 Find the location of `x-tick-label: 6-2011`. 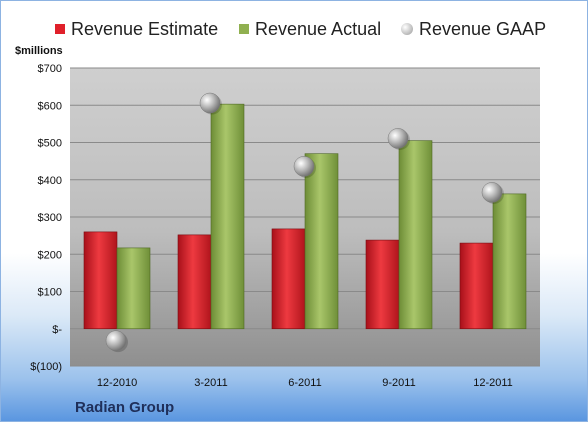

x-tick-label: 6-2011 is located at coordinates (304, 383).